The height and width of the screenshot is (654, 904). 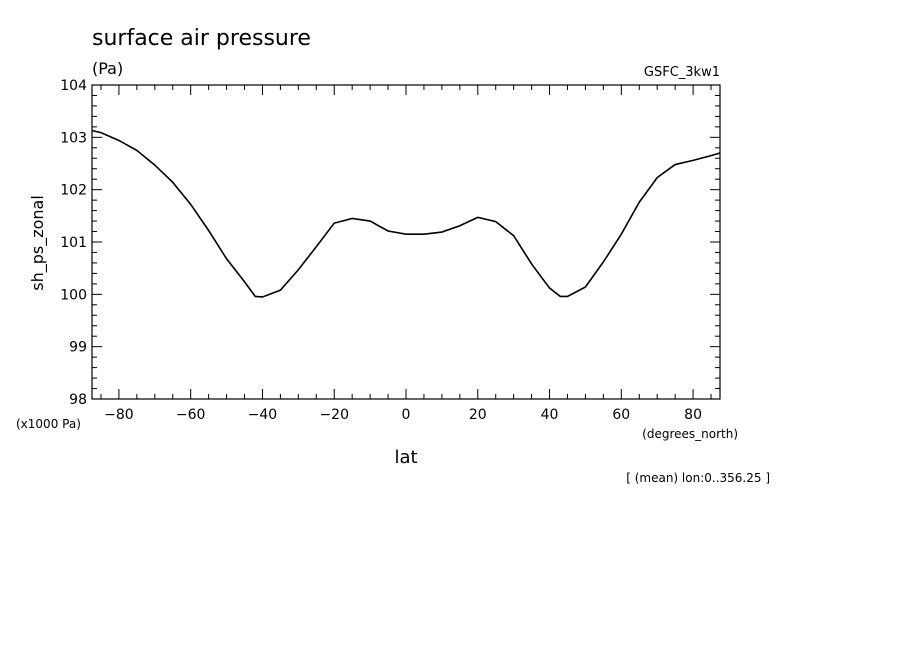 I want to click on y-tick-label: 104, so click(x=73, y=86).